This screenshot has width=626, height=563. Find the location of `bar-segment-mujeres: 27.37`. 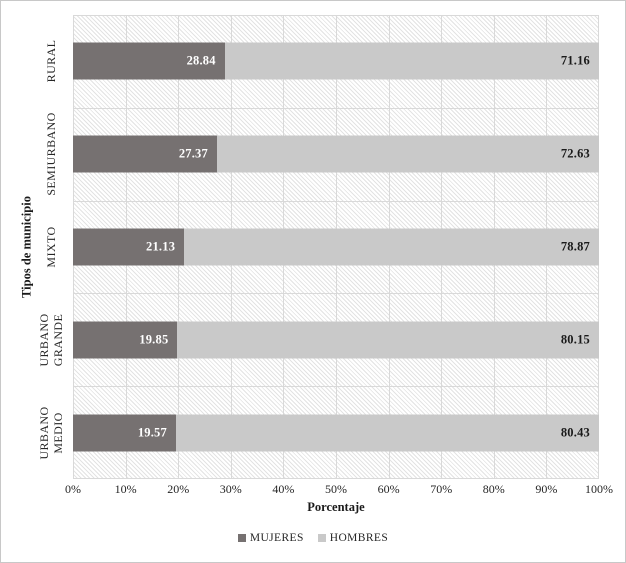

bar-segment-mujeres: 27.37 is located at coordinates (145, 154).